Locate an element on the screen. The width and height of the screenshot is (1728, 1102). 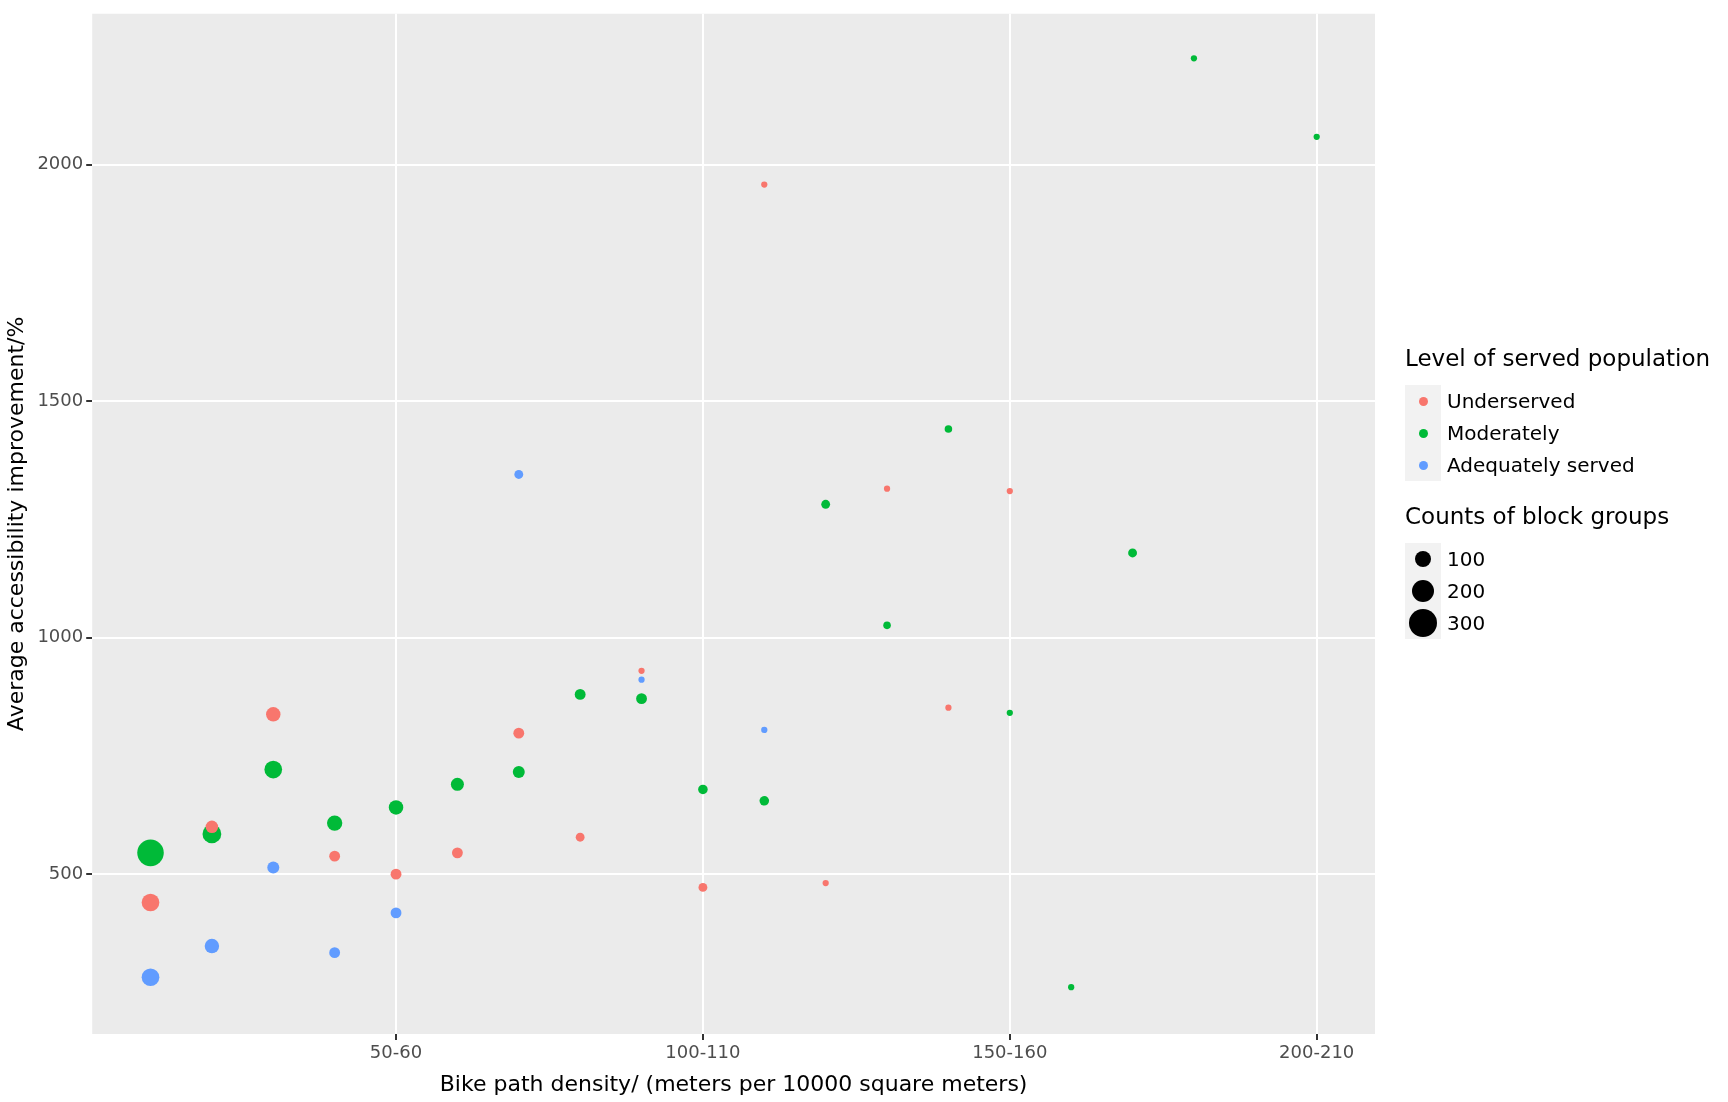
legend-label: Moderately is located at coordinates (1503, 433).